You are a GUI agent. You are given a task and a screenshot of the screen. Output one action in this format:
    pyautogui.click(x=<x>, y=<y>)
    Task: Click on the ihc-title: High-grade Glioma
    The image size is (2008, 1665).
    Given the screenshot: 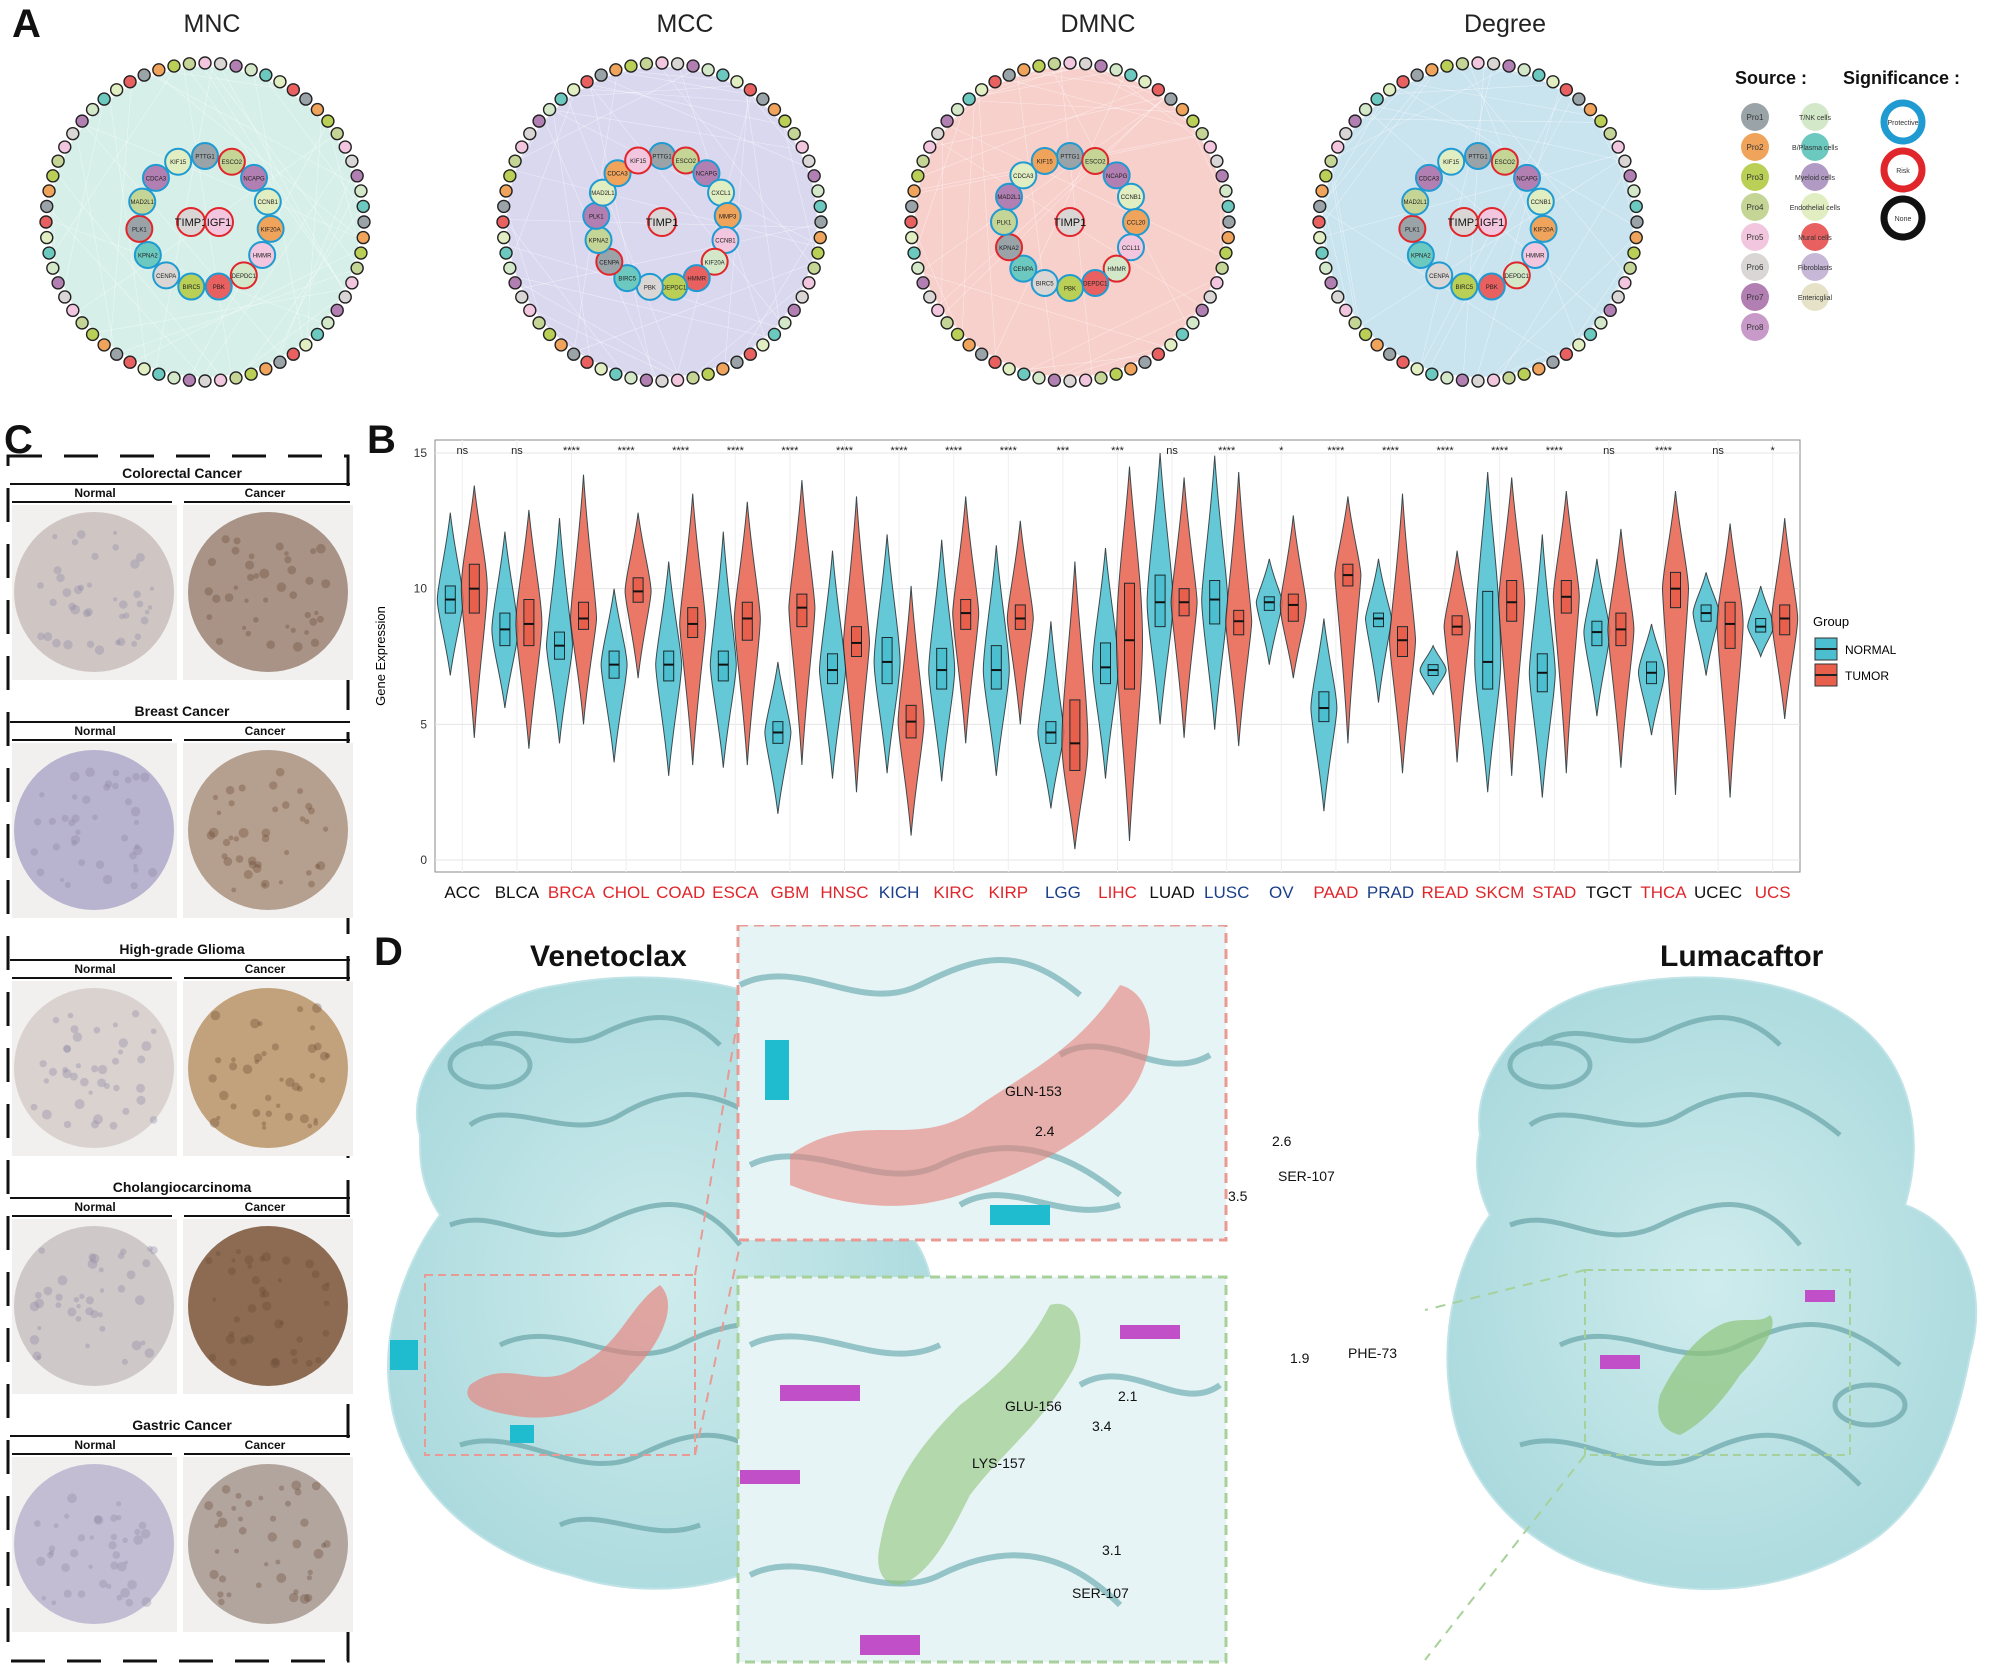 What is the action you would take?
    pyautogui.click(x=182, y=949)
    